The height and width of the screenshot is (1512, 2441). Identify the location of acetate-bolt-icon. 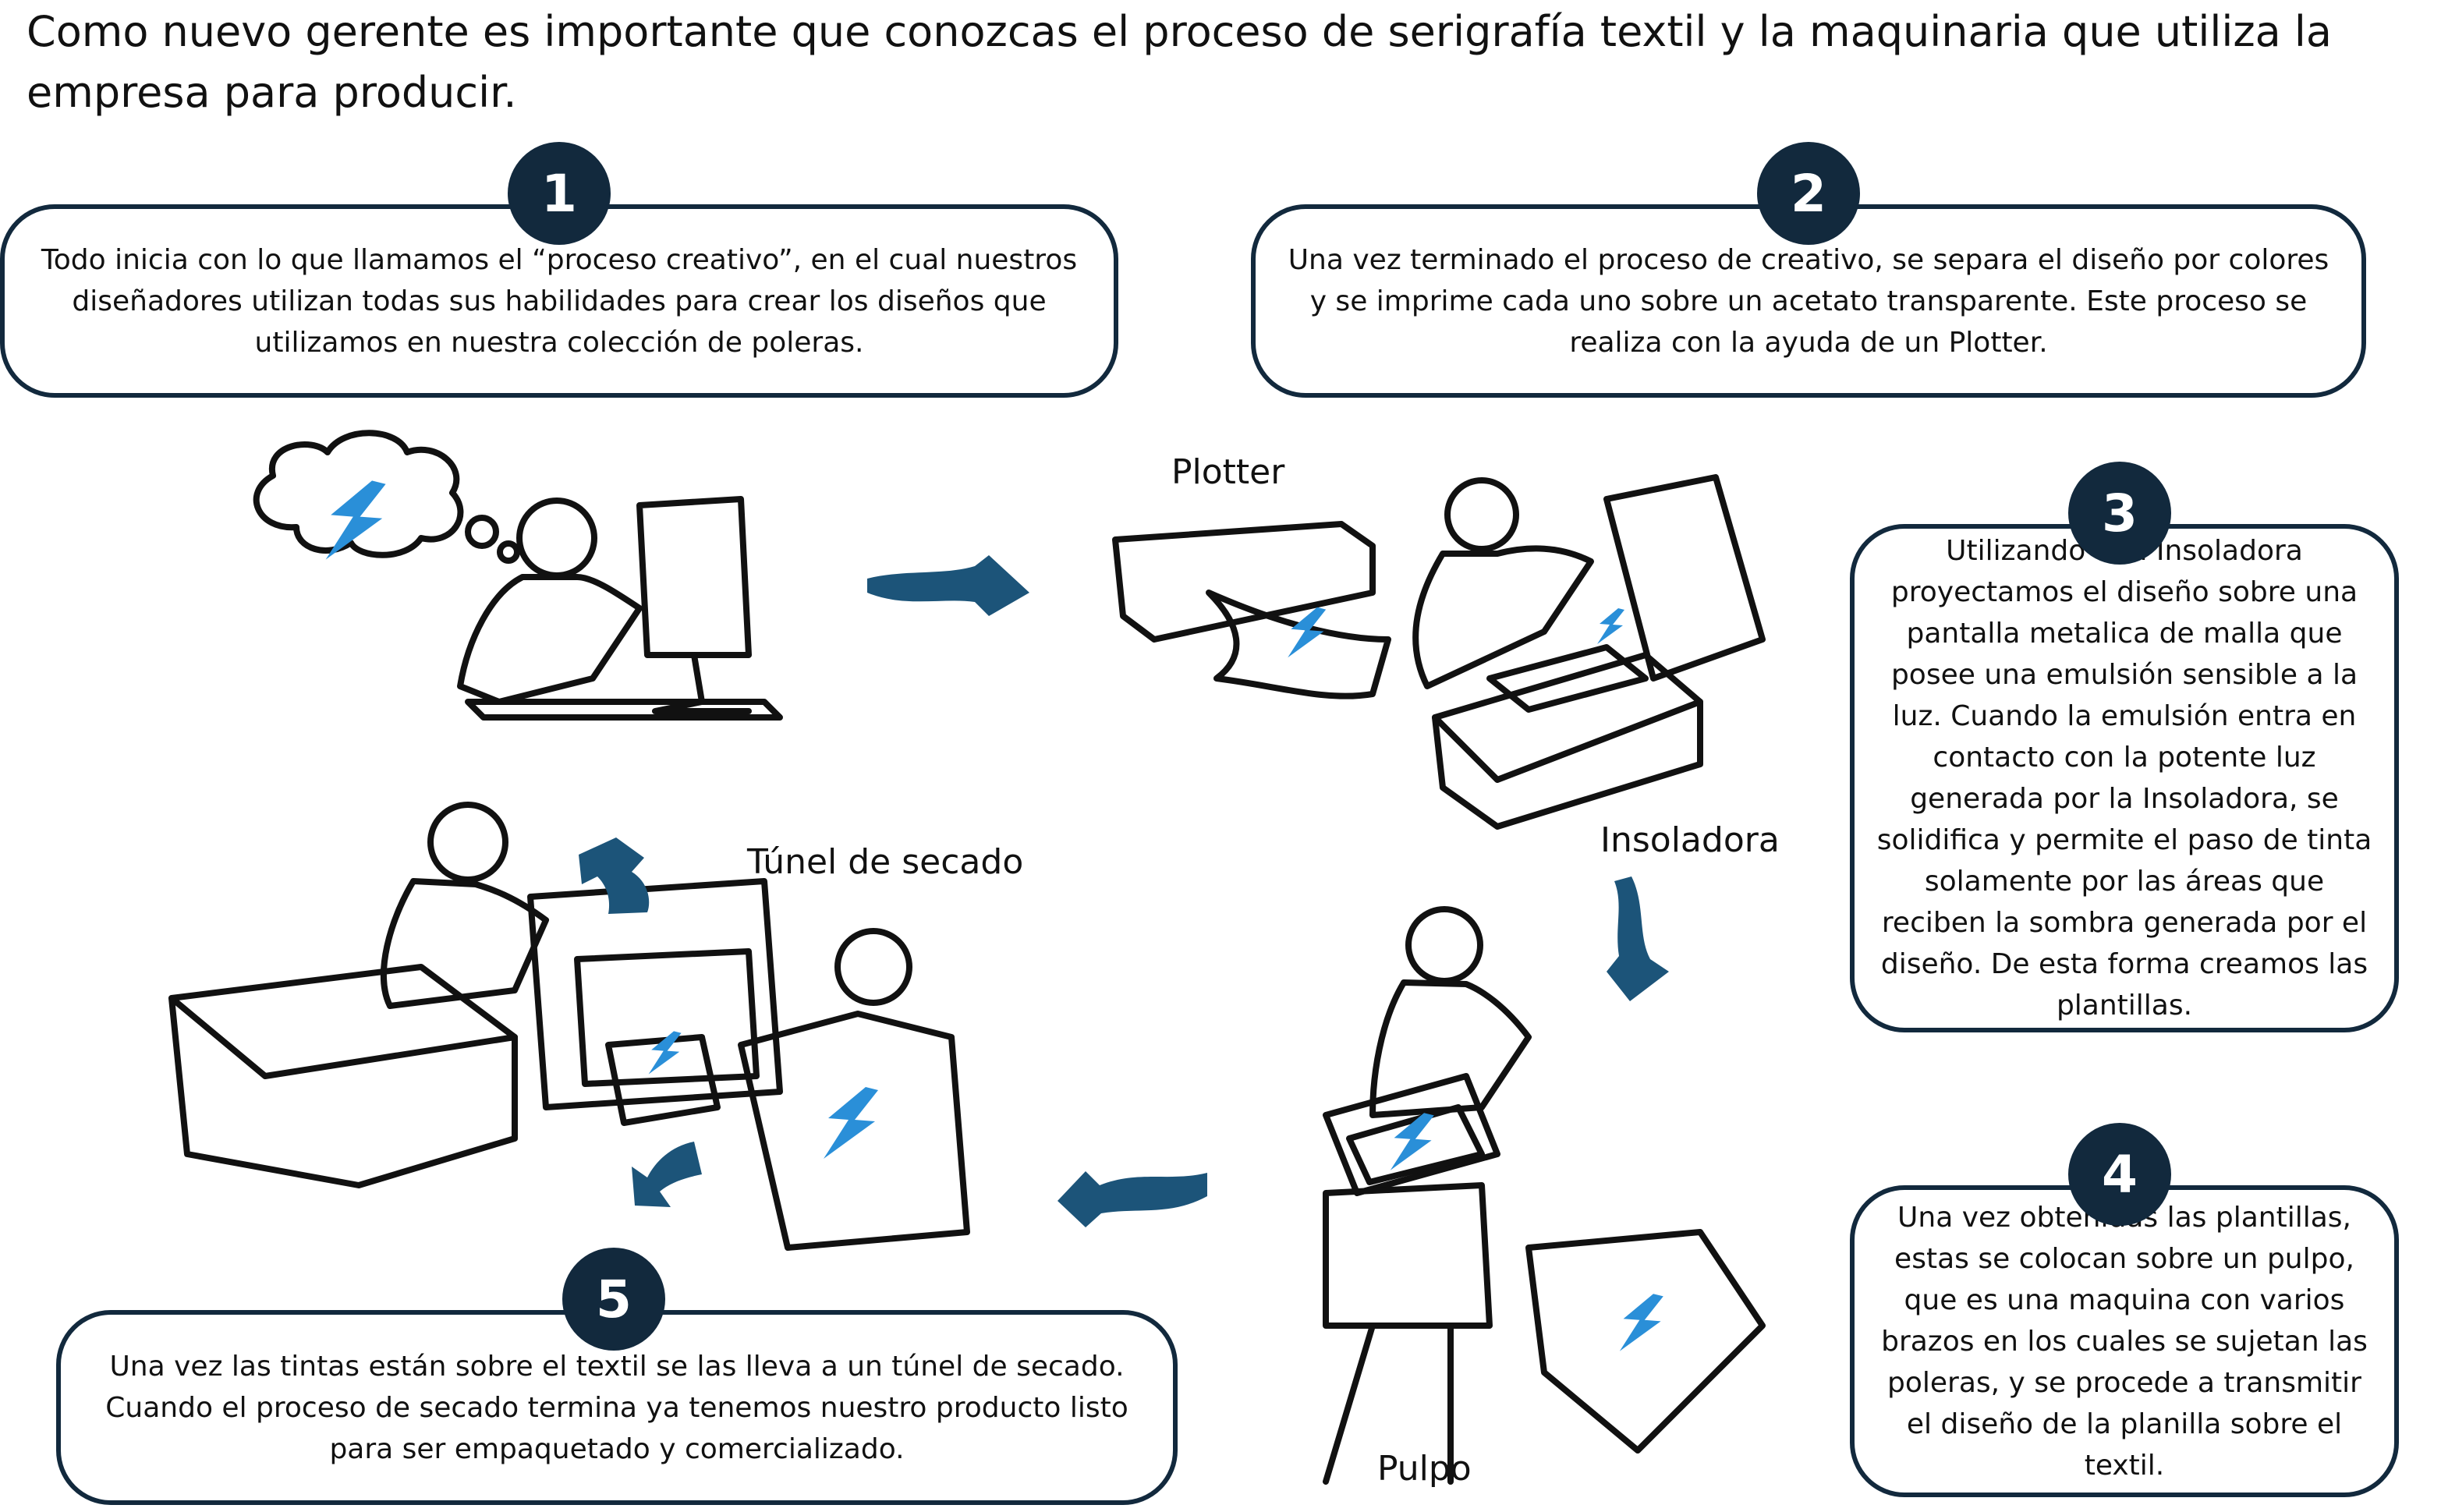
(1610, 626).